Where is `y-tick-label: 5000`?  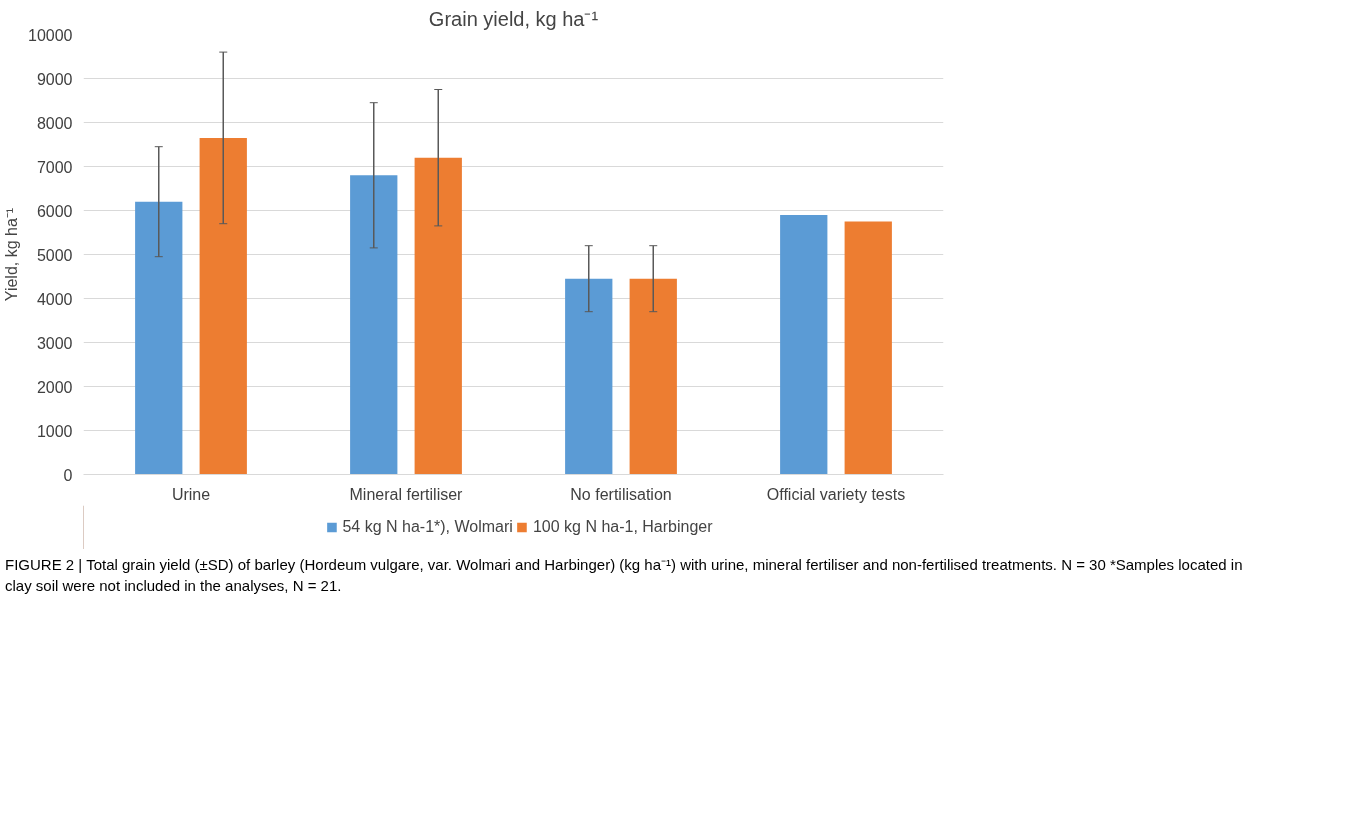
y-tick-label: 5000 is located at coordinates (54, 255).